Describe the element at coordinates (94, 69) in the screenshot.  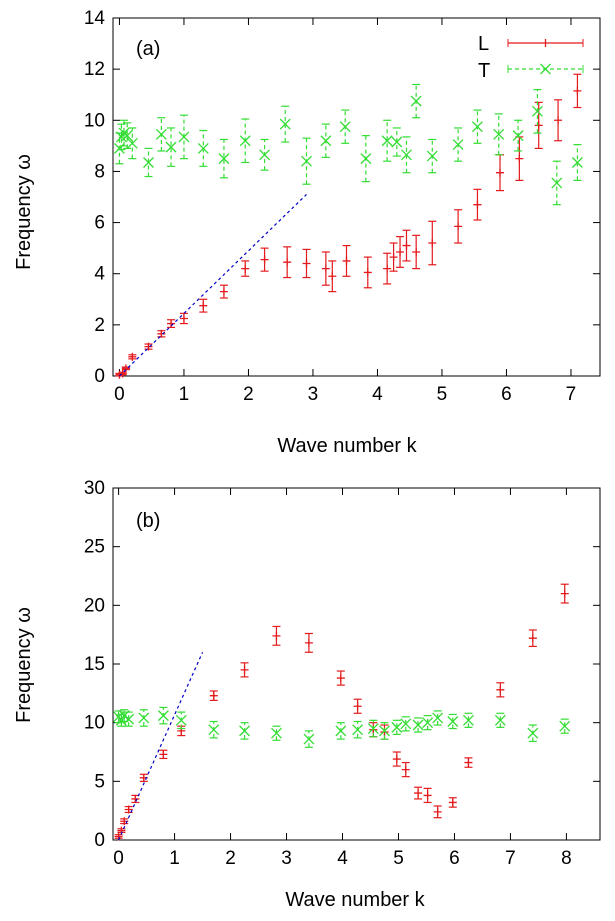
I see `y-tick-label: 12` at that location.